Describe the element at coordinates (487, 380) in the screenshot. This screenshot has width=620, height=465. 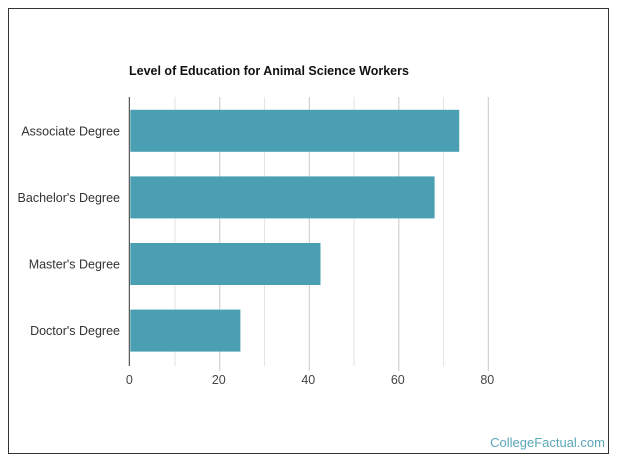
I see `x-tick-label: 80` at that location.